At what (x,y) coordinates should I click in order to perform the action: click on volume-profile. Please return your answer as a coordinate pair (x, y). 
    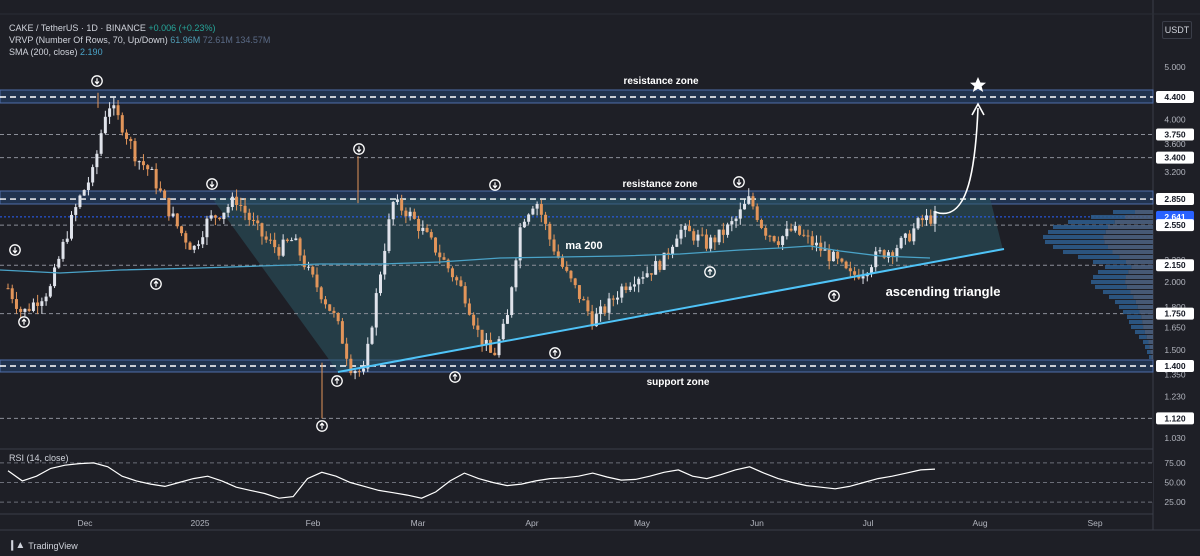
    Looking at the image, I should click on (1098, 284).